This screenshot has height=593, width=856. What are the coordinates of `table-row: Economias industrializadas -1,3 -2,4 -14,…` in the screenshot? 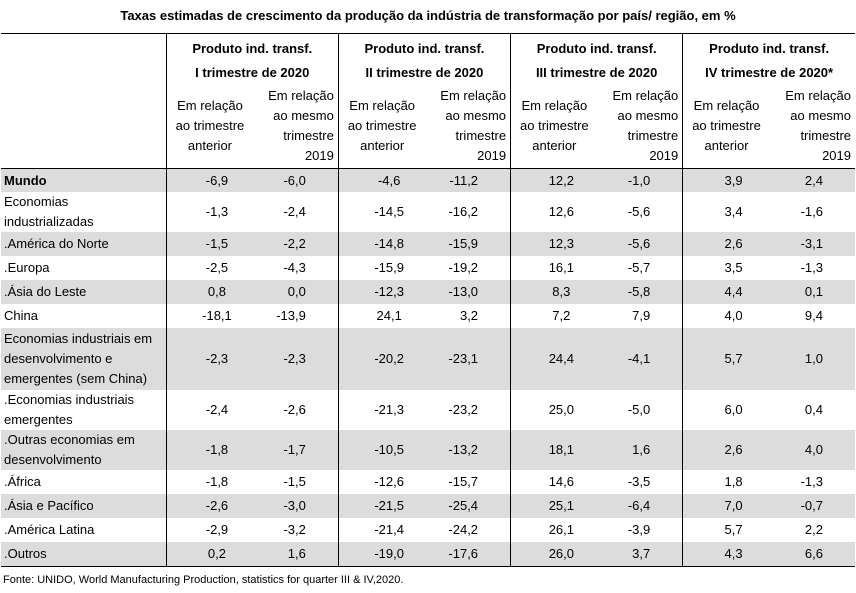 It's located at (428, 212).